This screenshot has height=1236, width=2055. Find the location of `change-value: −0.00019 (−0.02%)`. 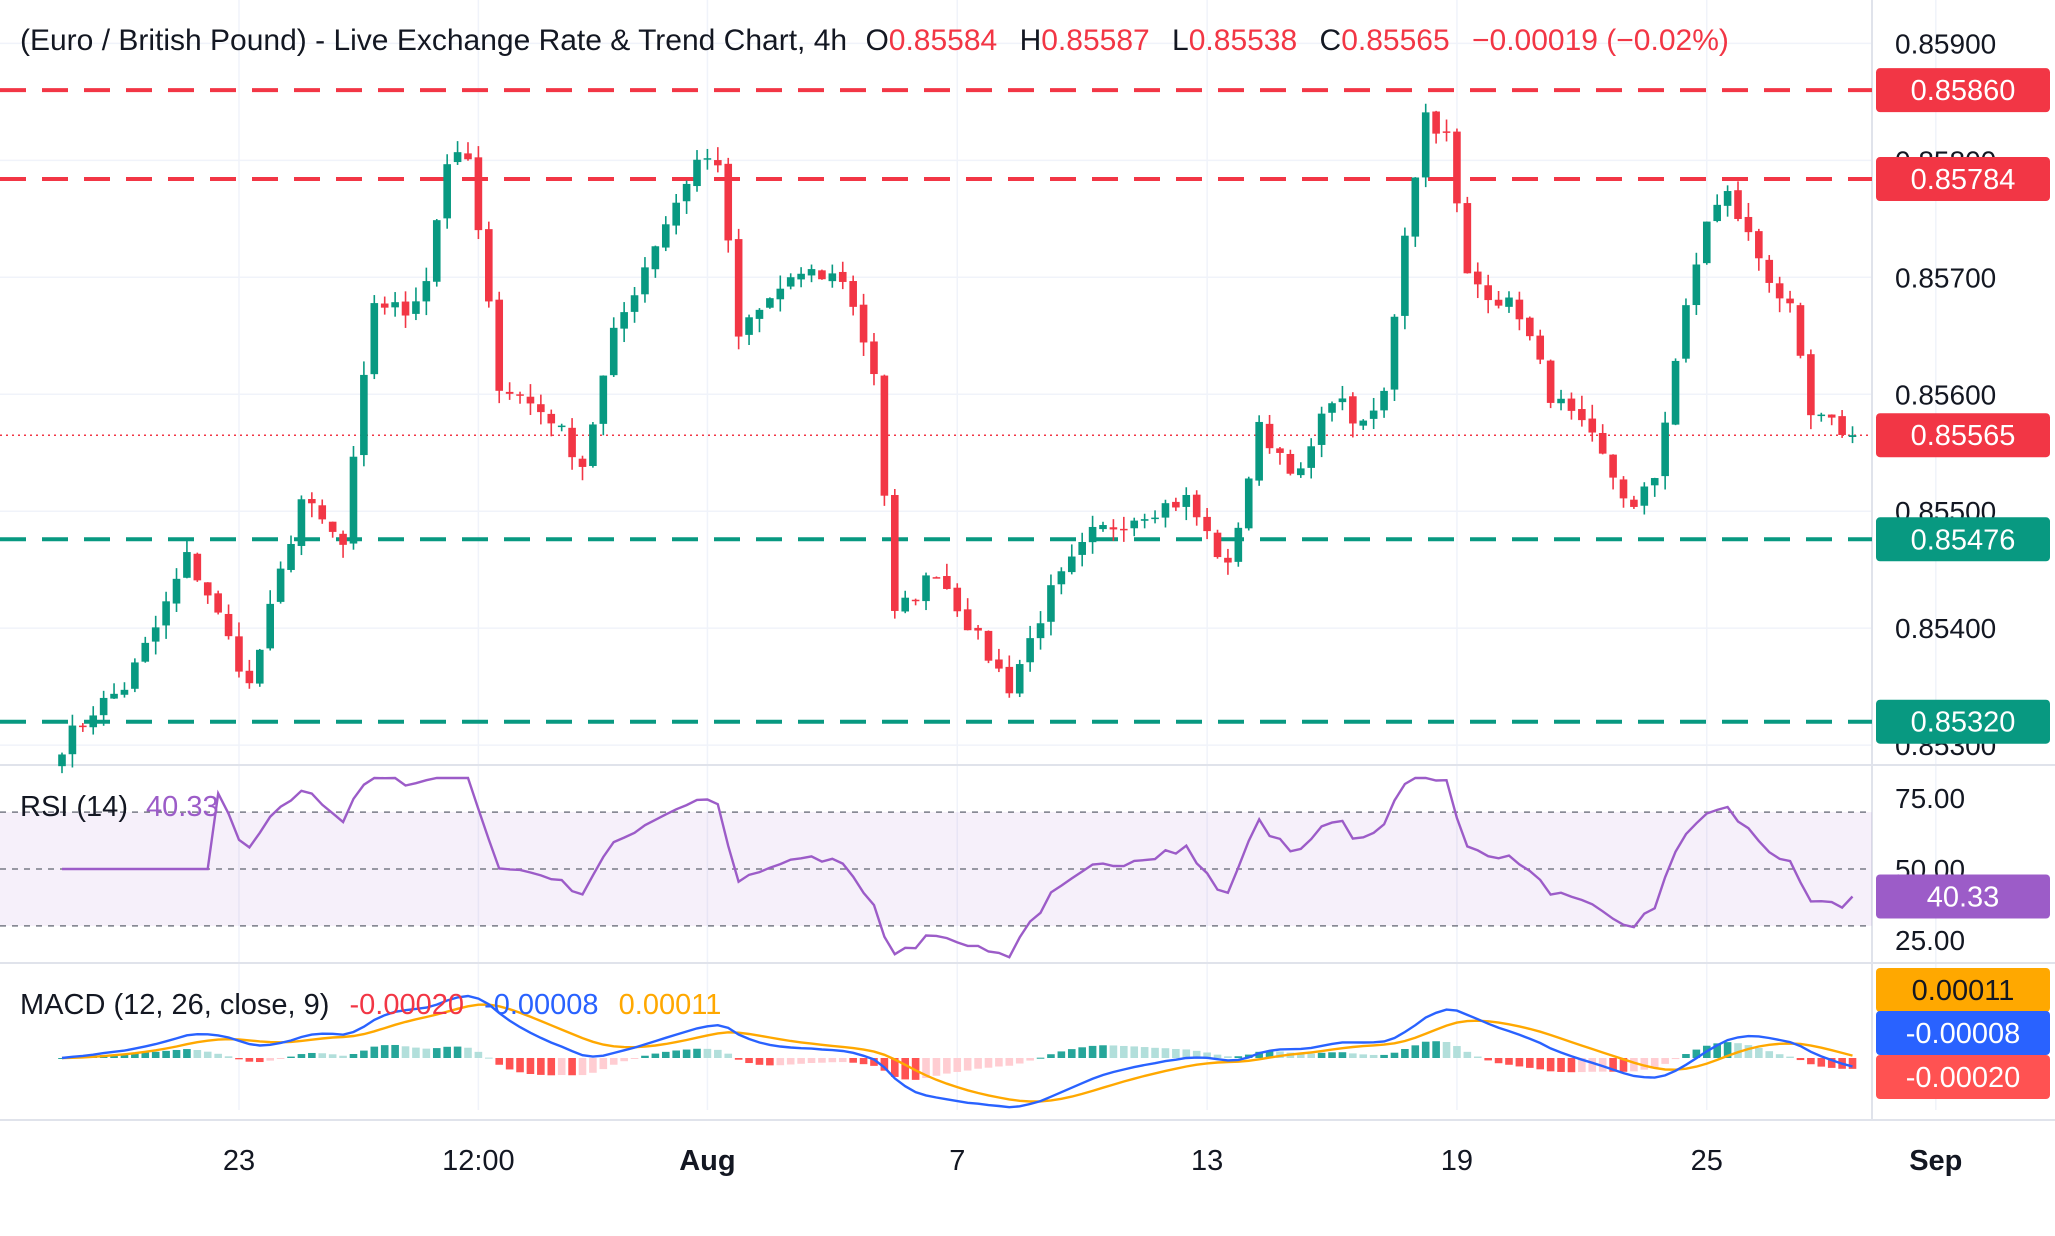

change-value: −0.00019 (−0.02%) is located at coordinates (1600, 40).